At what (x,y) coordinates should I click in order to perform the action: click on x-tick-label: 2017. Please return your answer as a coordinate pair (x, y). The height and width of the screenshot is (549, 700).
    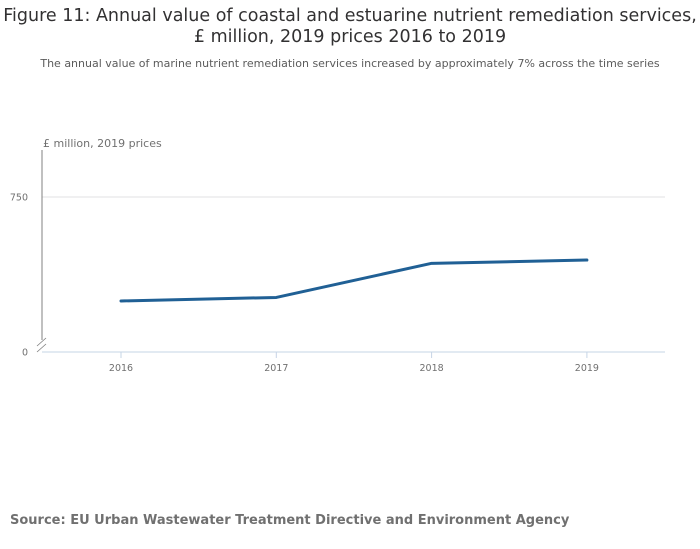
    Looking at the image, I should click on (276, 368).